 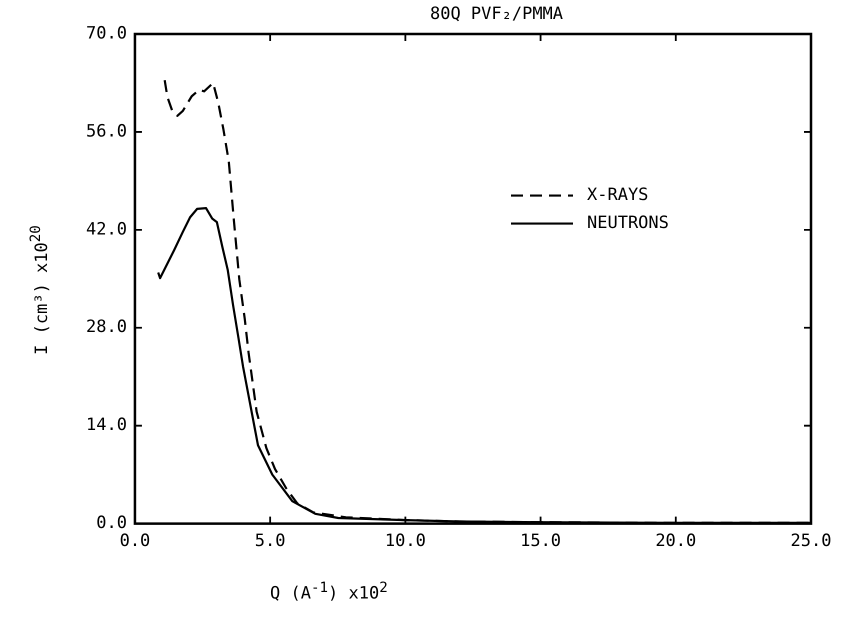 What do you see at coordinates (329, 592) in the screenshot?
I see `x-axis-title: Q (A$^{-1}$) x10$^{2}$` at bounding box center [329, 592].